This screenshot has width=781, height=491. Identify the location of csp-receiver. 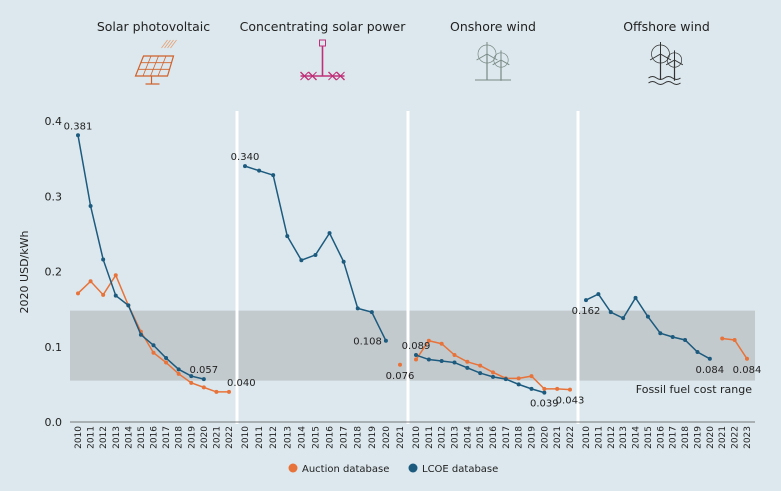
(322, 43).